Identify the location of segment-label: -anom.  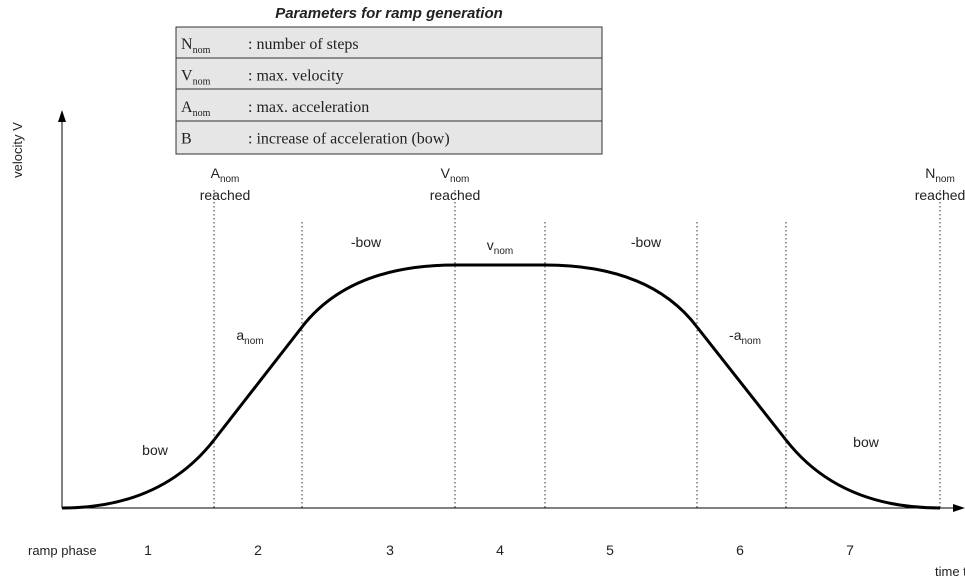
(745, 337).